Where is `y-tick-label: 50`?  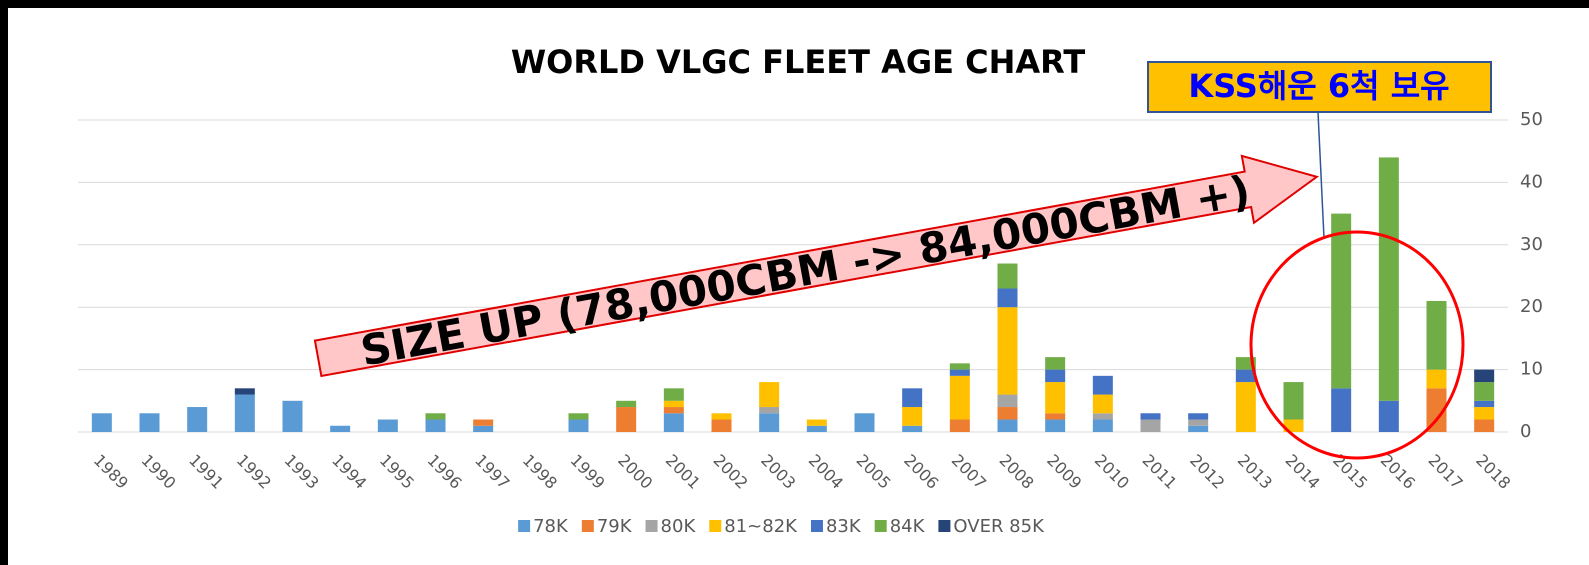
y-tick-label: 50 is located at coordinates (1531, 119).